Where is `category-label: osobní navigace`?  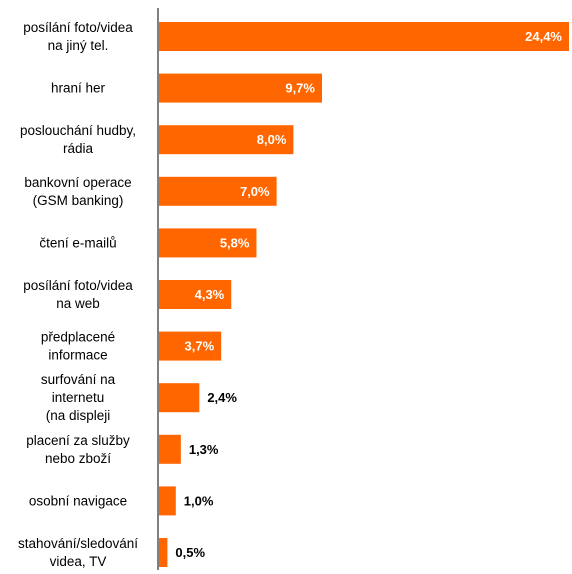 category-label: osobní navigace is located at coordinates (78, 500).